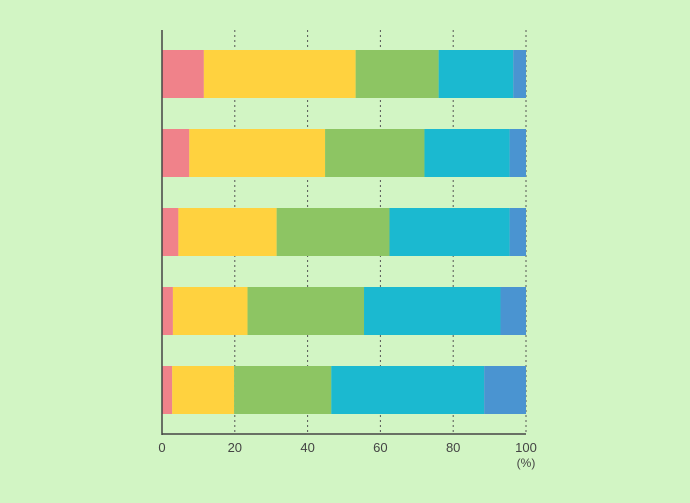 This screenshot has width=690, height=503. I want to click on bar-row2-segment5, so click(517, 153).